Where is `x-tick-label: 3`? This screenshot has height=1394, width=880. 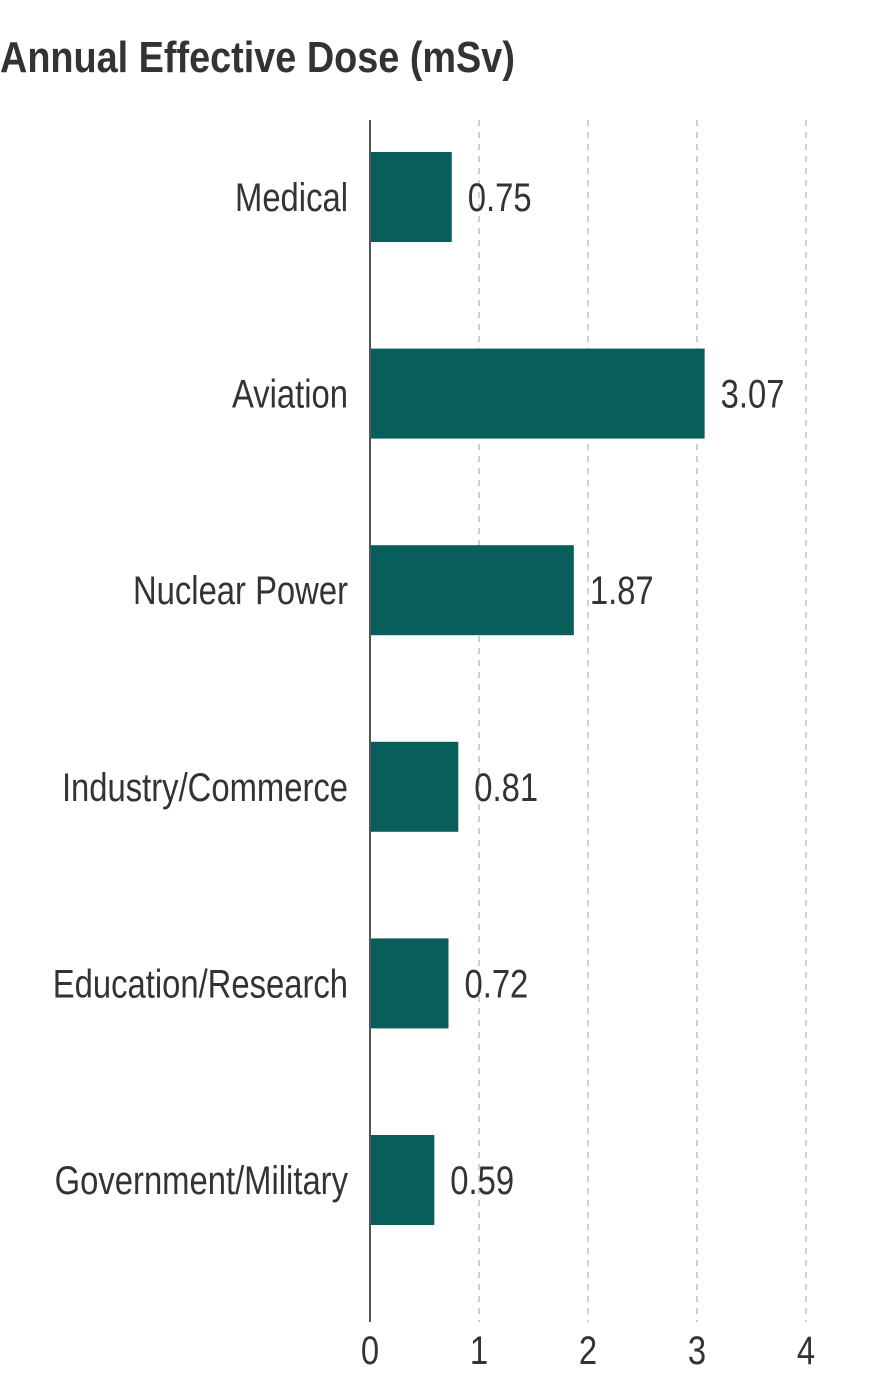 x-tick-label: 3 is located at coordinates (697, 1350).